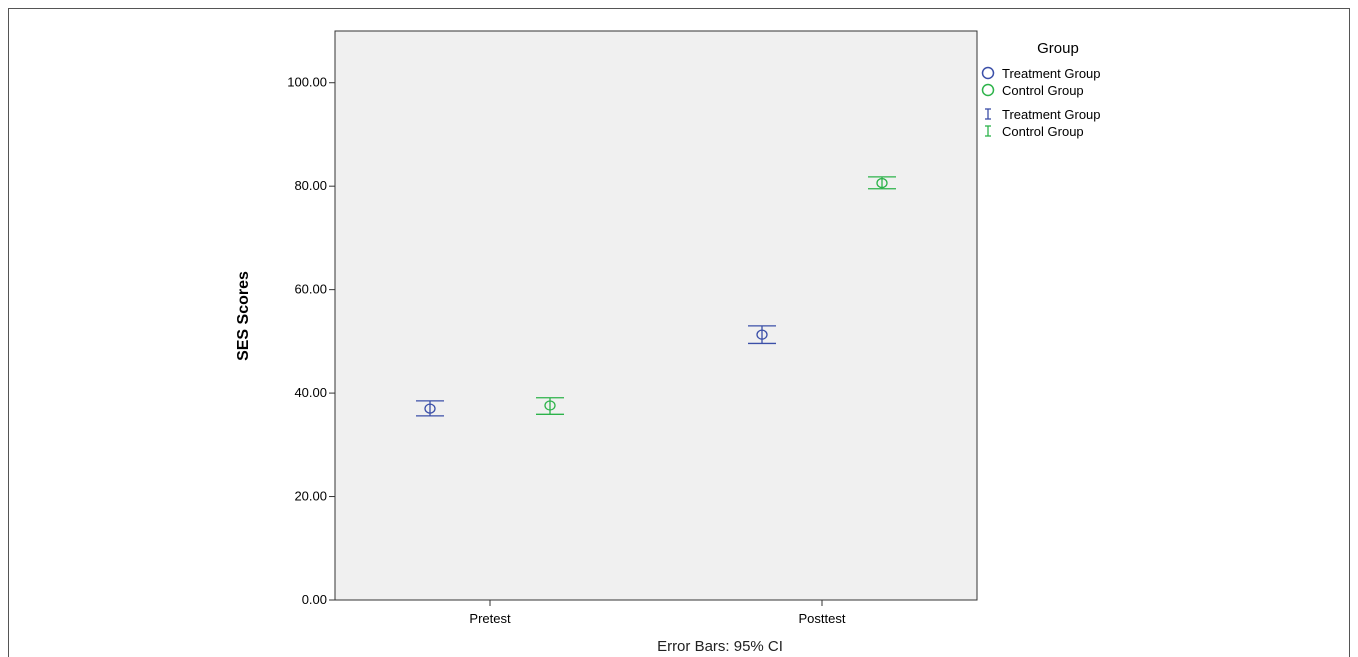 This screenshot has width=1358, height=657. Describe the element at coordinates (307, 82) in the screenshot. I see `y-tick-label: 100.00` at that location.